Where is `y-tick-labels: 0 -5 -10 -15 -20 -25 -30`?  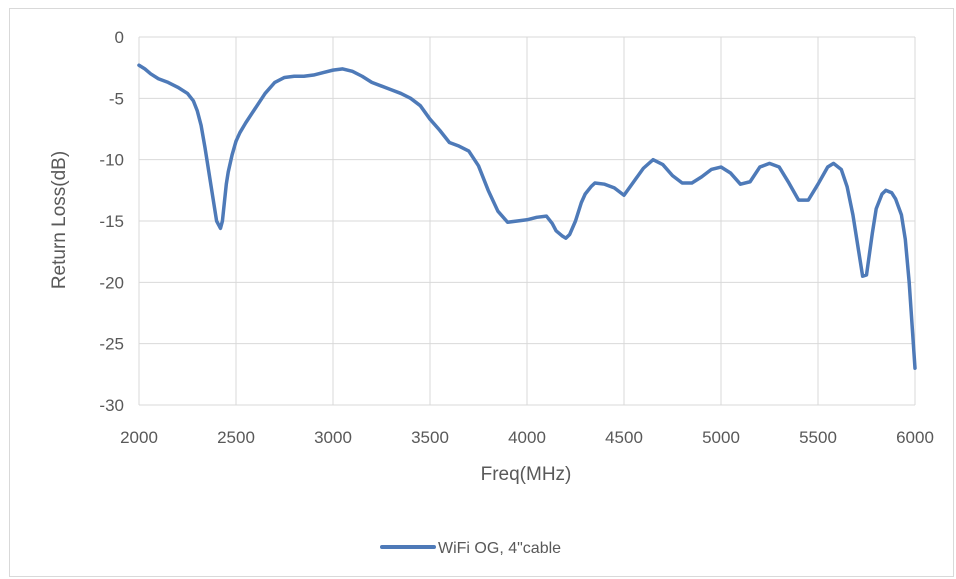 y-tick-labels: 0 -5 -10 -15 -20 -25 -30 is located at coordinates (111, 221).